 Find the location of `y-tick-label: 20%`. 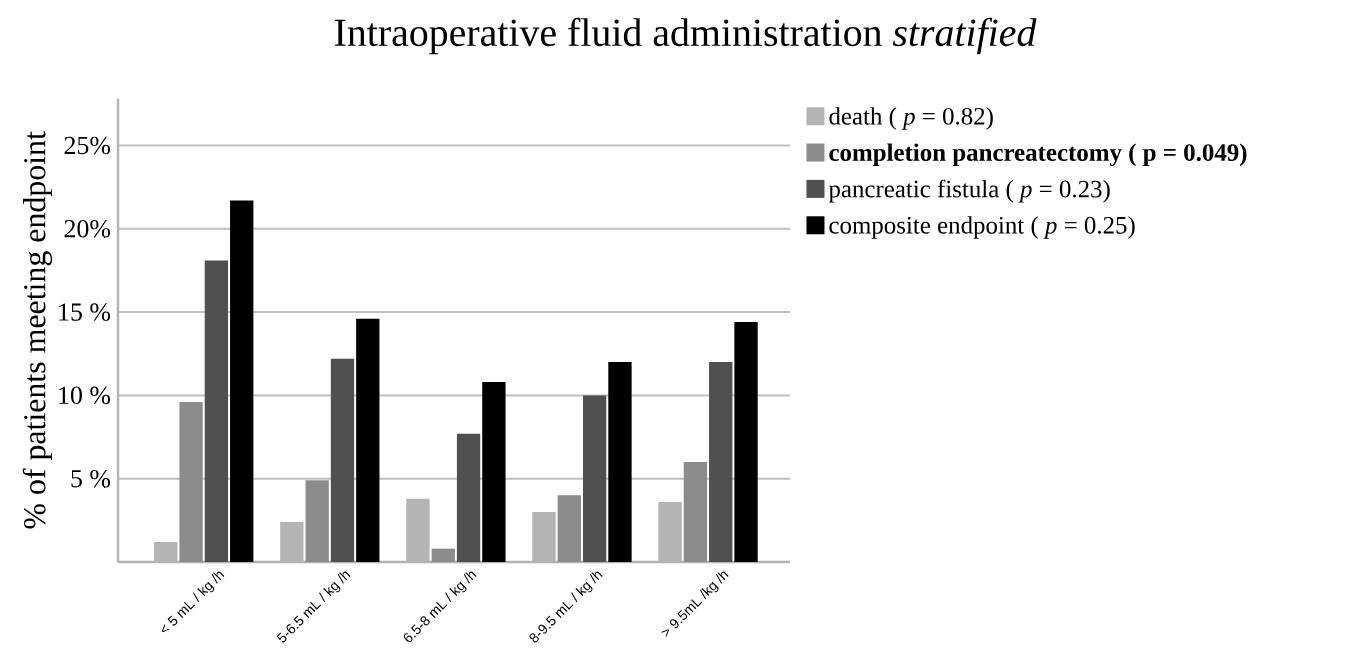

y-tick-label: 20% is located at coordinates (87, 228).